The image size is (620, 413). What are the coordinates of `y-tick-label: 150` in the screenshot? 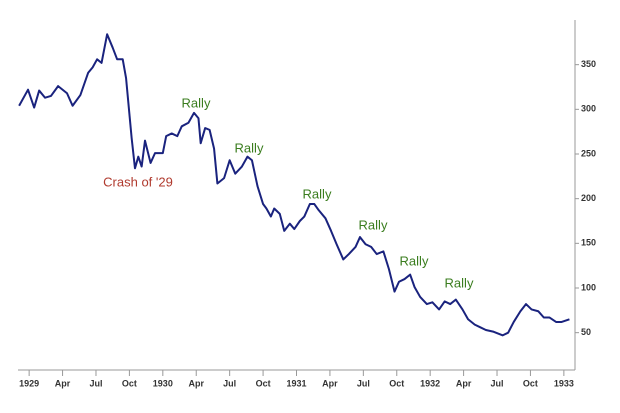 It's located at (588, 243).